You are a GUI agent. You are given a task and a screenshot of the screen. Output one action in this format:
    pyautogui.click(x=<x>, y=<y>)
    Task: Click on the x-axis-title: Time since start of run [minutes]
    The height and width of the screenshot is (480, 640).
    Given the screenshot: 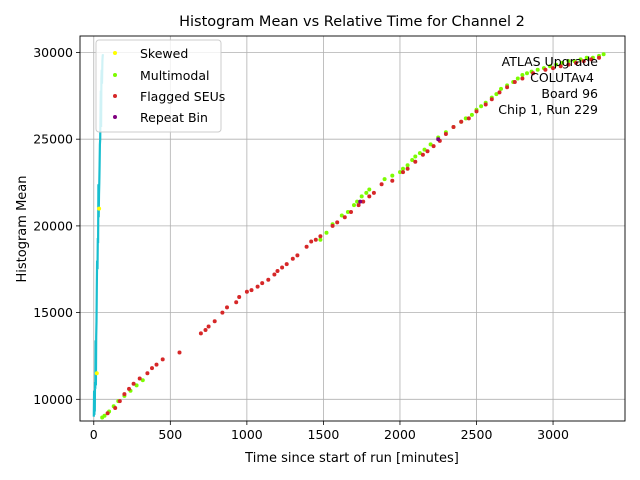 What is the action you would take?
    pyautogui.click(x=351, y=458)
    